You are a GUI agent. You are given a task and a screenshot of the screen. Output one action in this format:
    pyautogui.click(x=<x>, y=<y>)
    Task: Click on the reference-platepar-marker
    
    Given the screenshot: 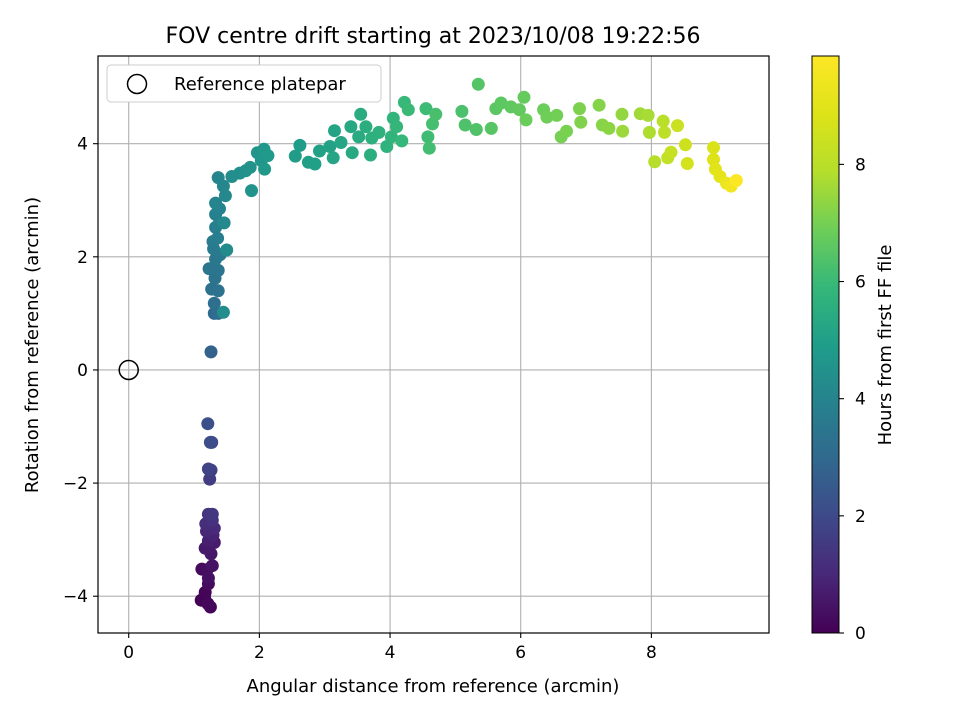 What is the action you would take?
    pyautogui.click(x=128, y=370)
    